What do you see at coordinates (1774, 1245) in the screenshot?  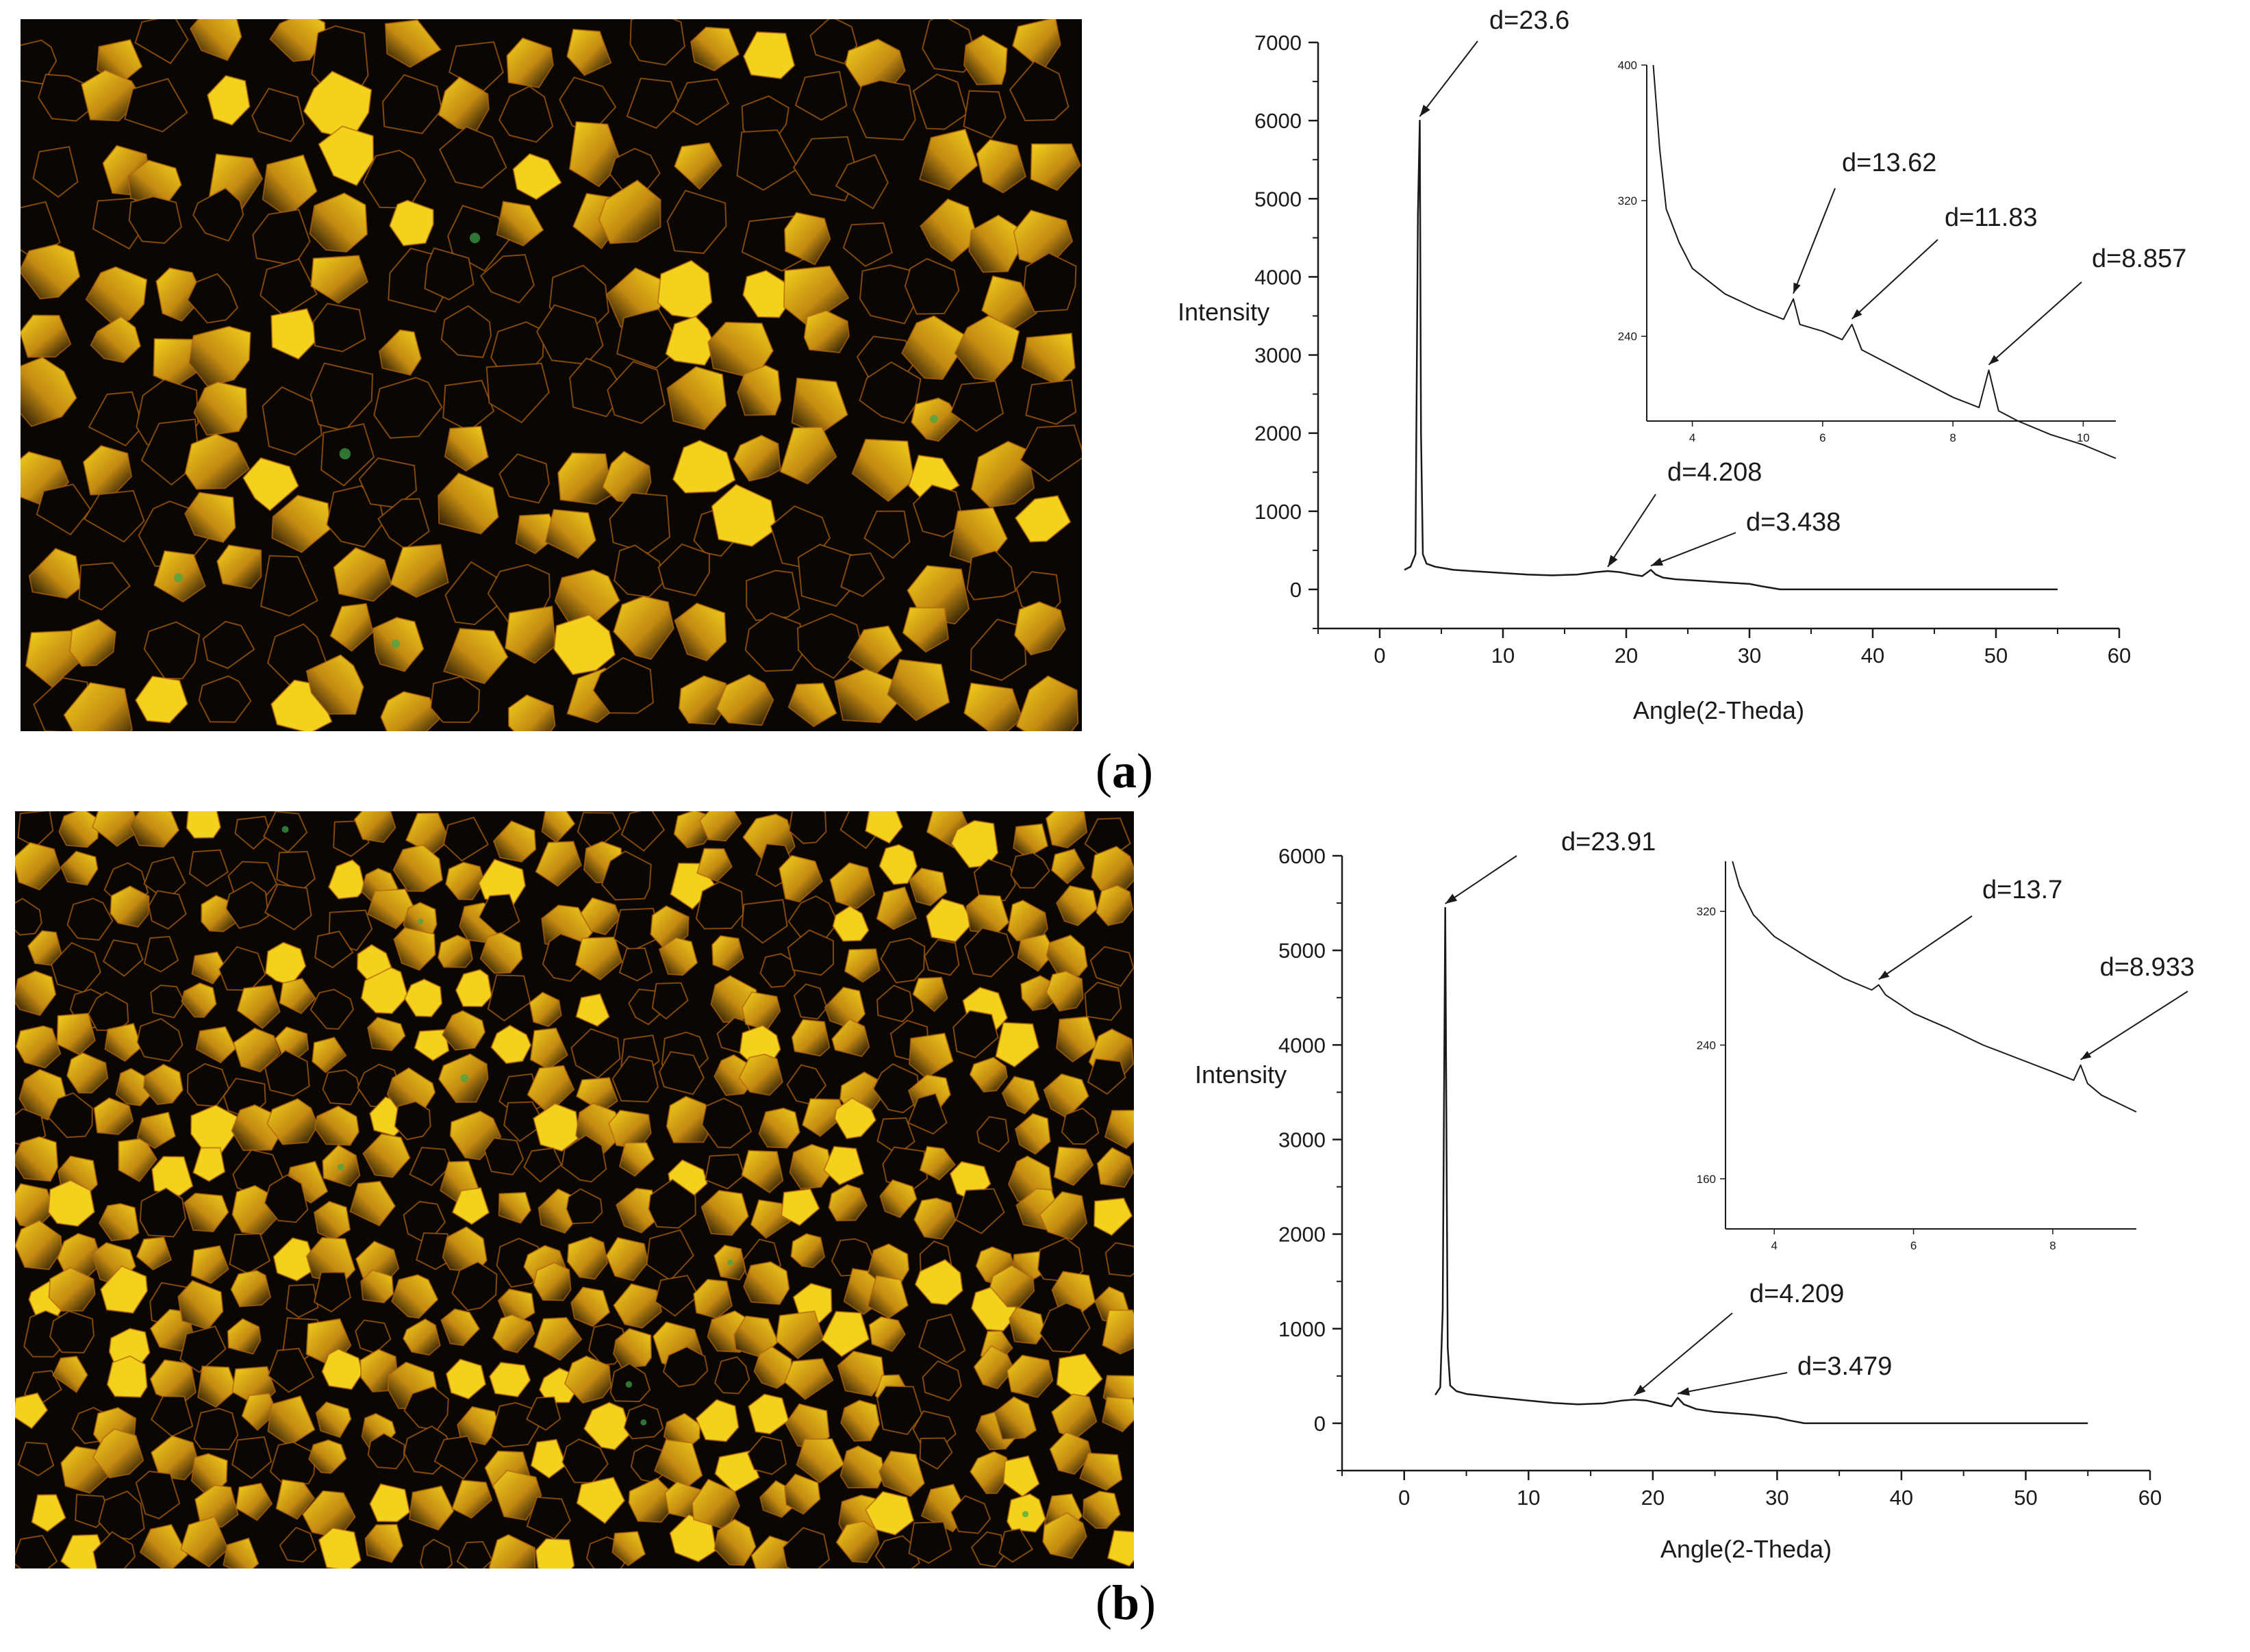 I see `inset-x-tick-label: 4` at bounding box center [1774, 1245].